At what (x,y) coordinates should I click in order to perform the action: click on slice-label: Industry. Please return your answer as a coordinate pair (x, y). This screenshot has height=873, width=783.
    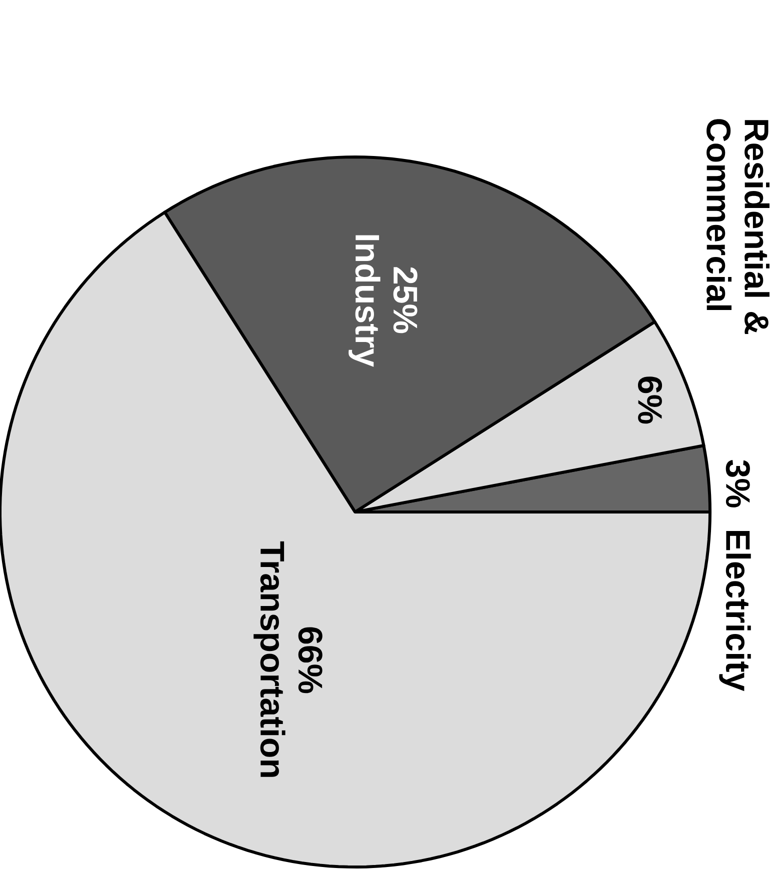
    Looking at the image, I should click on (364, 301).